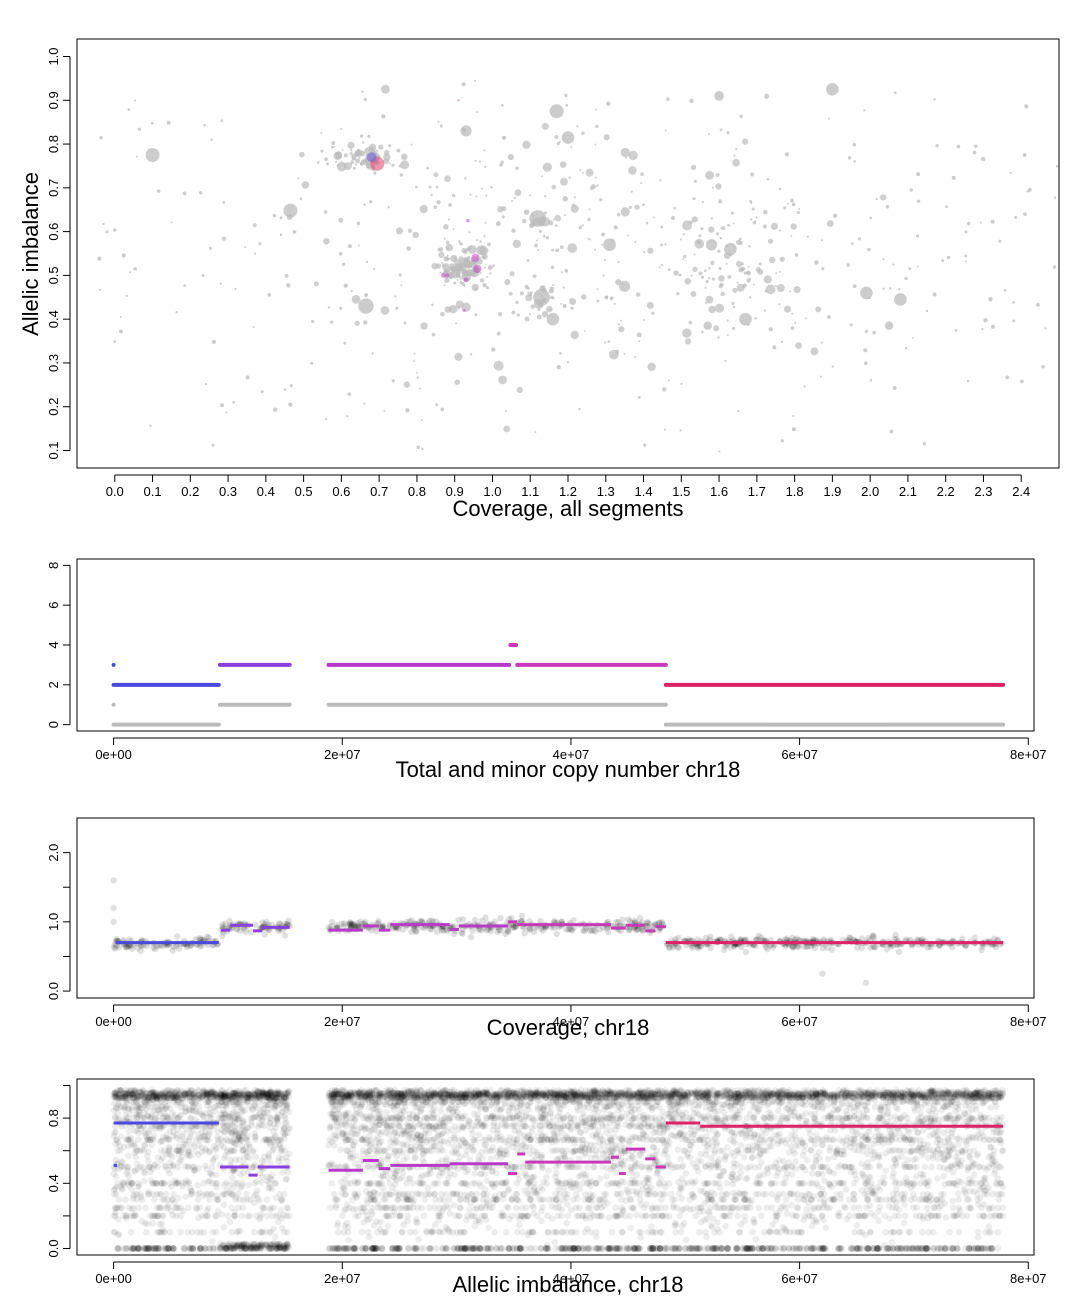 This screenshot has height=1300, width=1080. What do you see at coordinates (464, 310) in the screenshot?
I see `segment-point` at bounding box center [464, 310].